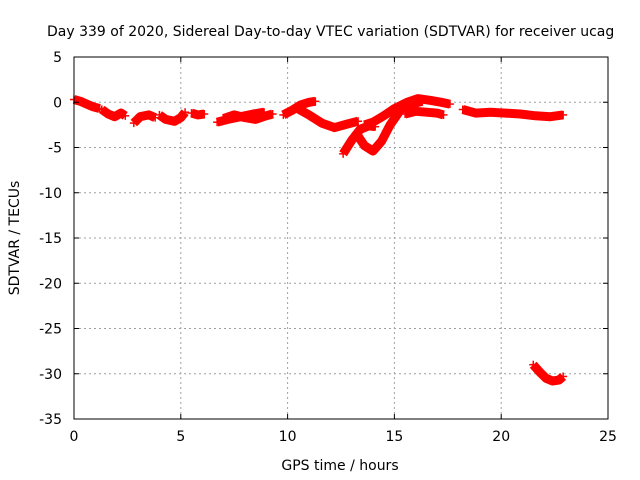  I want to click on x-tick-label: 5, so click(180, 437).